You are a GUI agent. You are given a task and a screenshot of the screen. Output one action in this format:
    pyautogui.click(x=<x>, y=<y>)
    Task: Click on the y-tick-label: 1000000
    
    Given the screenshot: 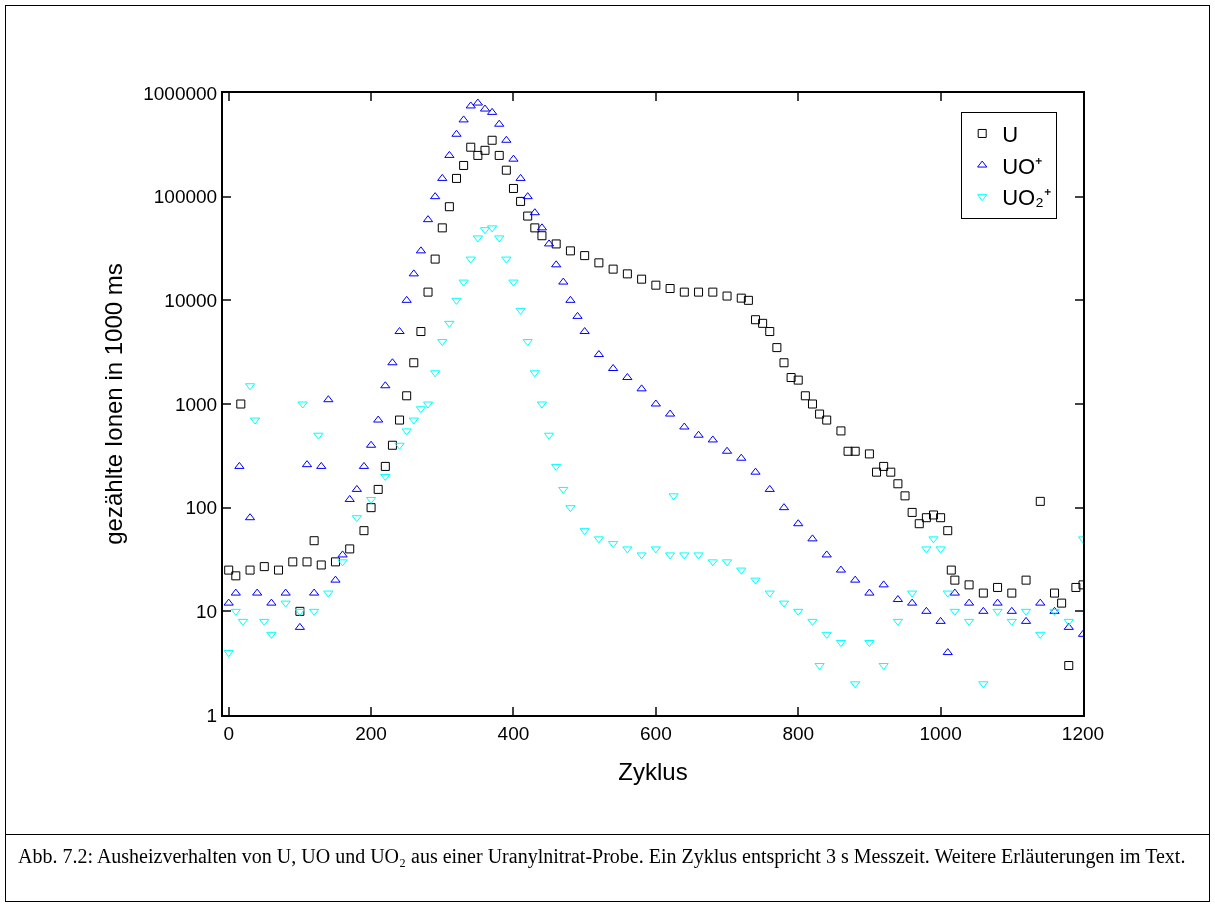 What is the action you would take?
    pyautogui.click(x=180, y=93)
    